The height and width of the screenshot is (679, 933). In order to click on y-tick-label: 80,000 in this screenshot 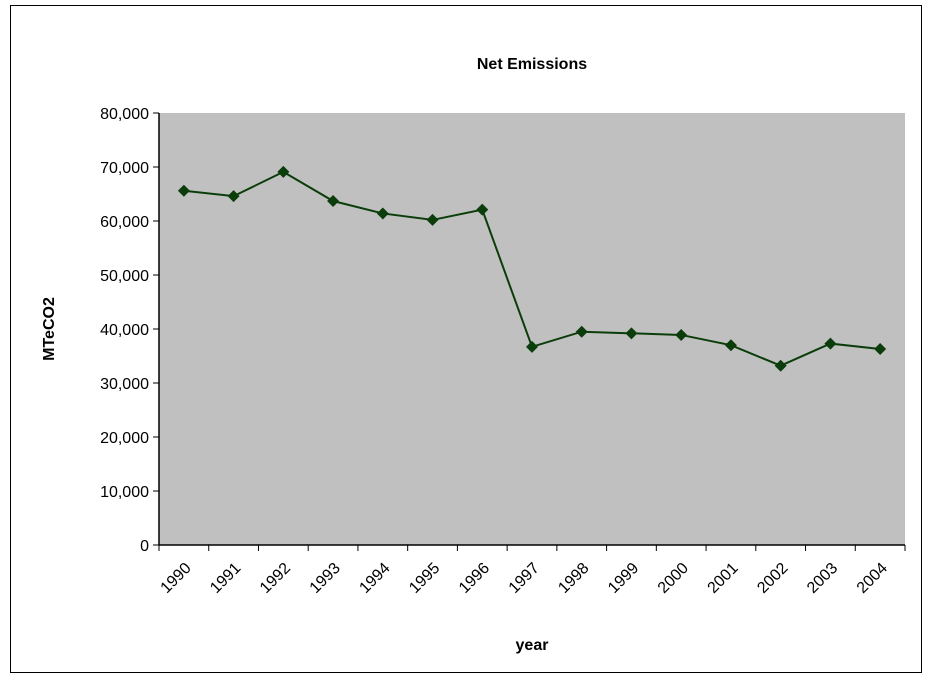, I will do `click(124, 114)`.